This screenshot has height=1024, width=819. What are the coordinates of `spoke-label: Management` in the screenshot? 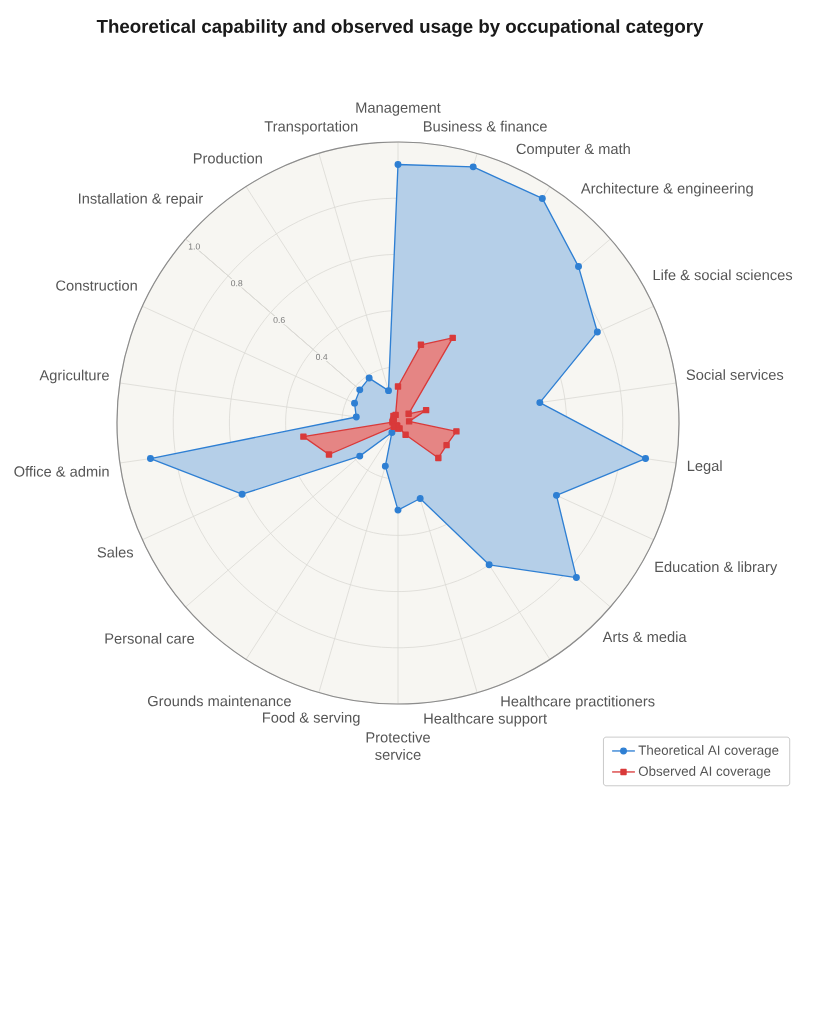 It's located at (398, 109).